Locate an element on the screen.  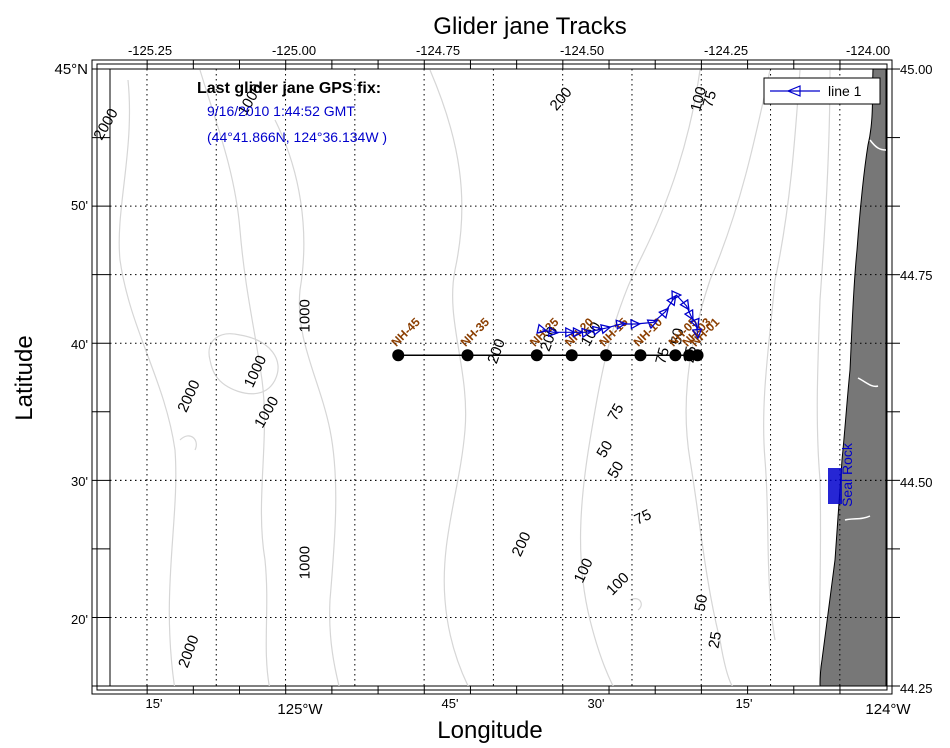
gps-heading: Last glider jane GPS fix: is located at coordinates (289, 88).